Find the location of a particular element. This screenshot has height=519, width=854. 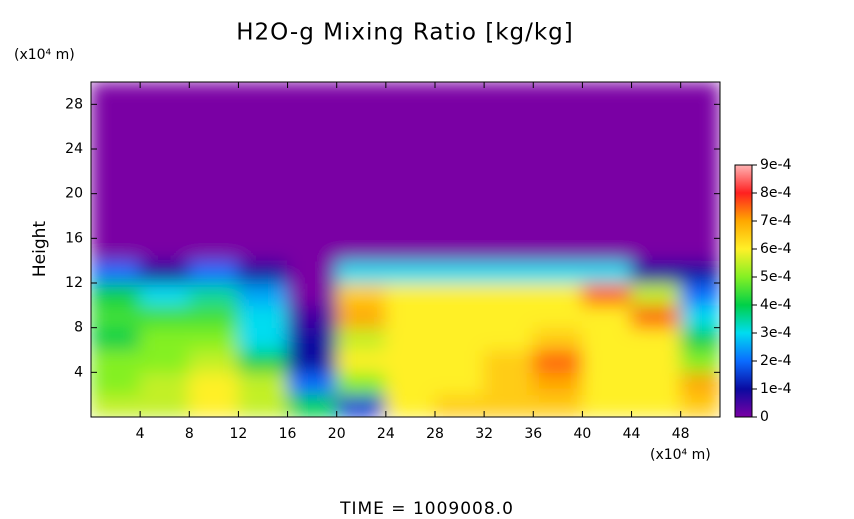

x-tick-label: 12 is located at coordinates (239, 434).